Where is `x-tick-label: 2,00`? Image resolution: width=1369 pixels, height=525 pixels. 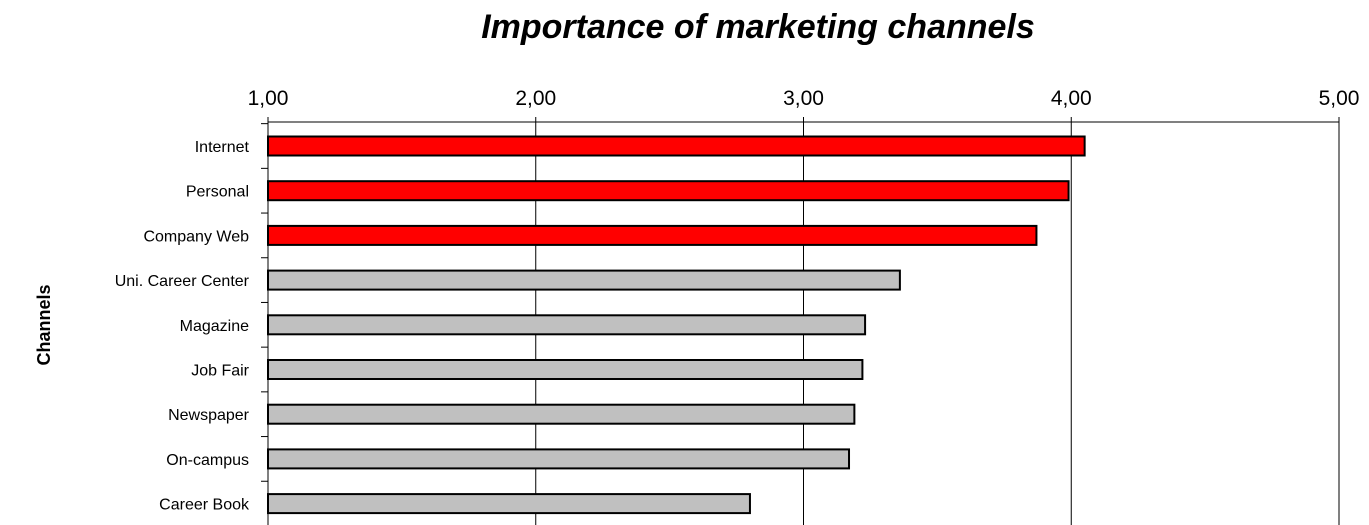
x-tick-label: 2,00 is located at coordinates (535, 98).